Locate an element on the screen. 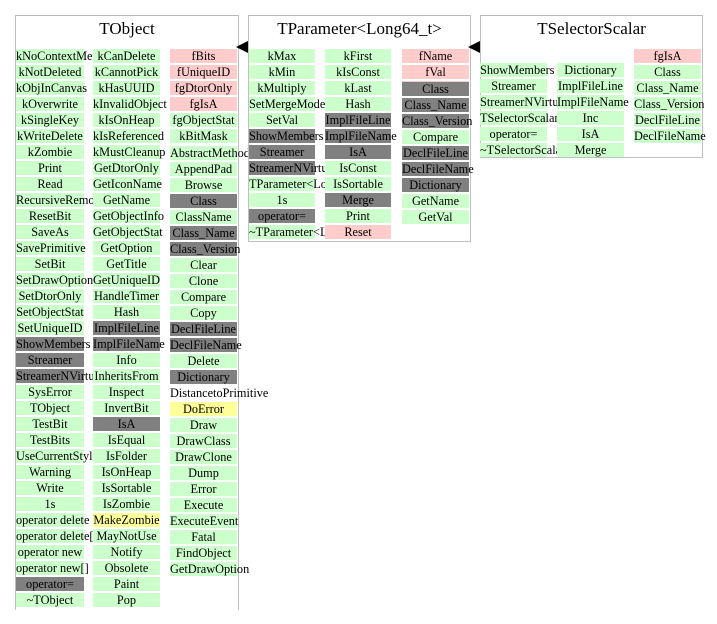 This screenshot has height=624, width=717. member-cell: FindObject is located at coordinates (203, 553).